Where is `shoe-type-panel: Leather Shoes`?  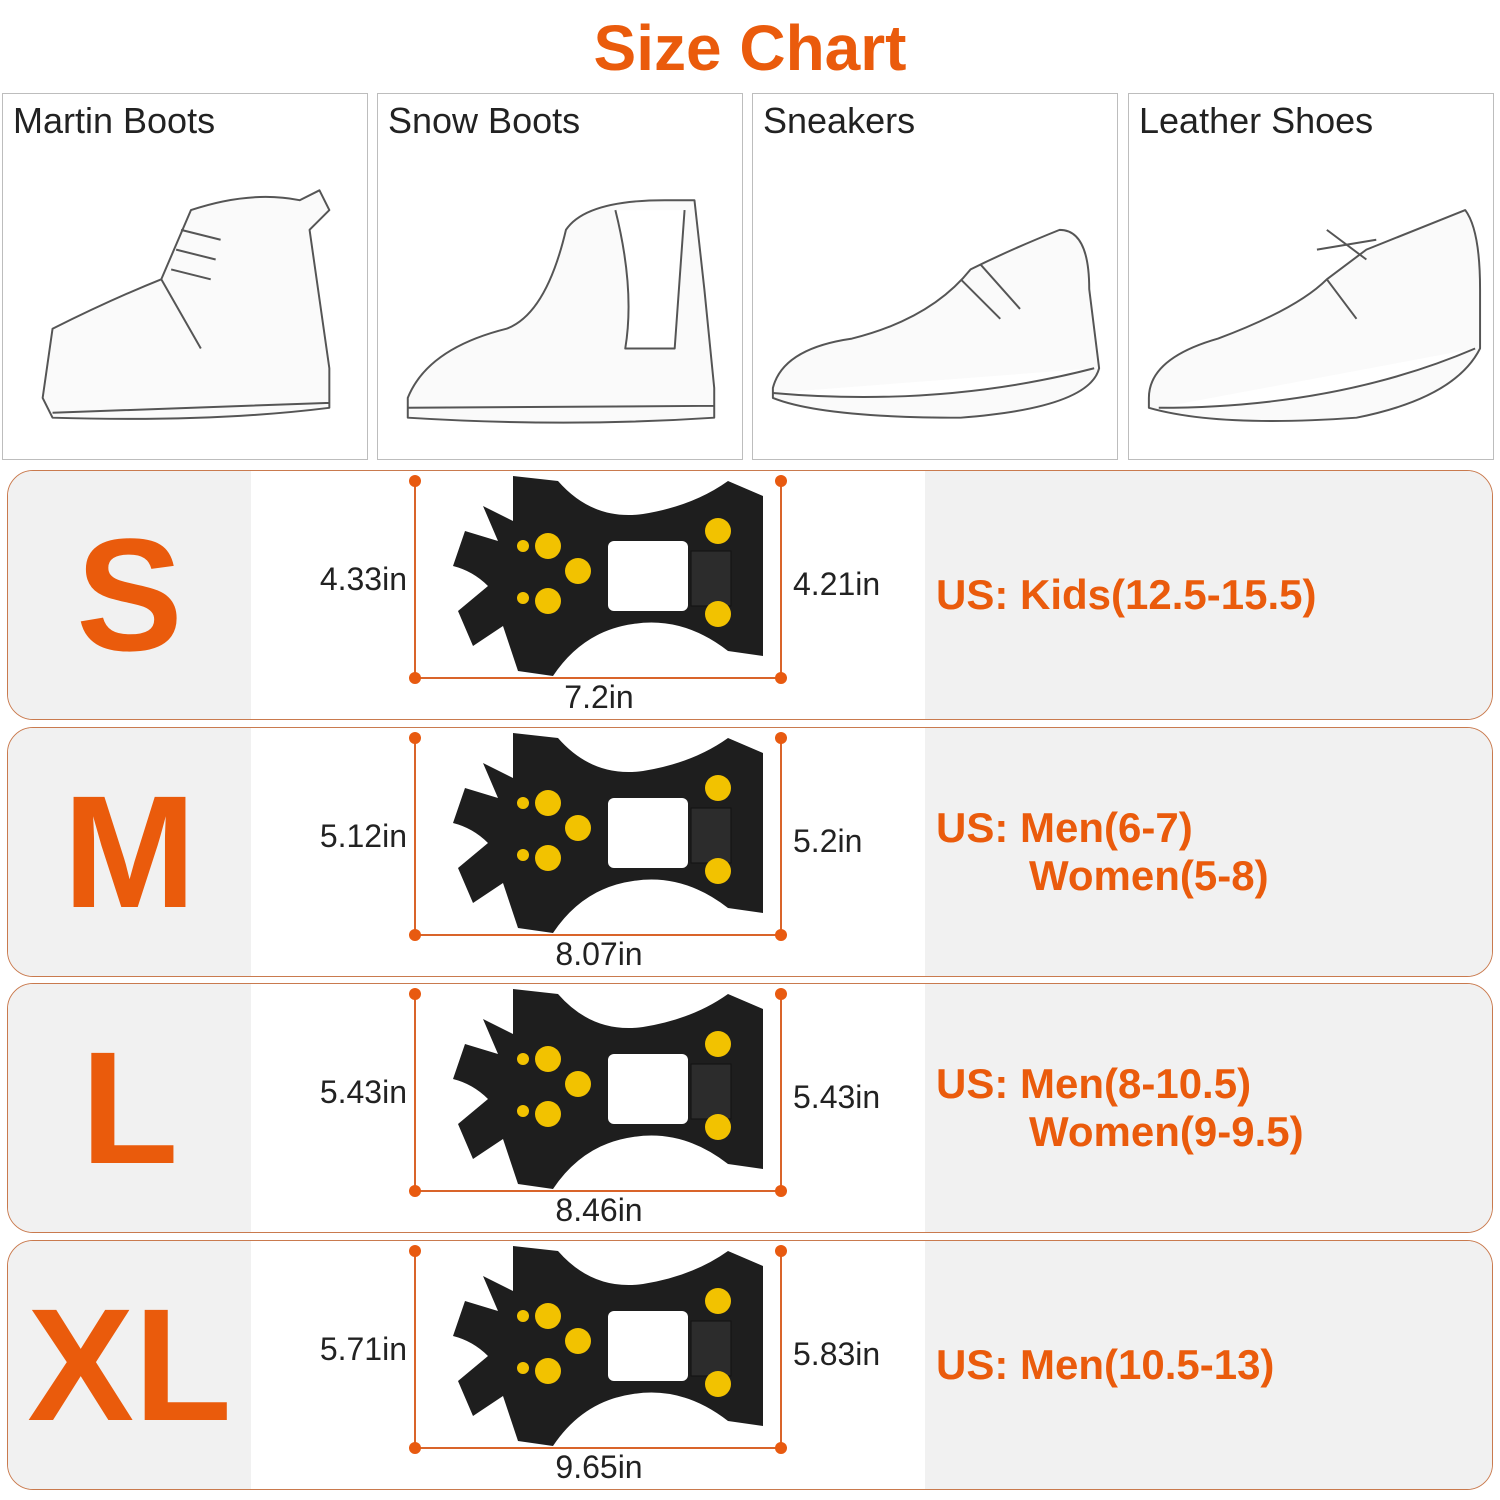
shoe-type-panel: Leather Shoes is located at coordinates (1311, 276).